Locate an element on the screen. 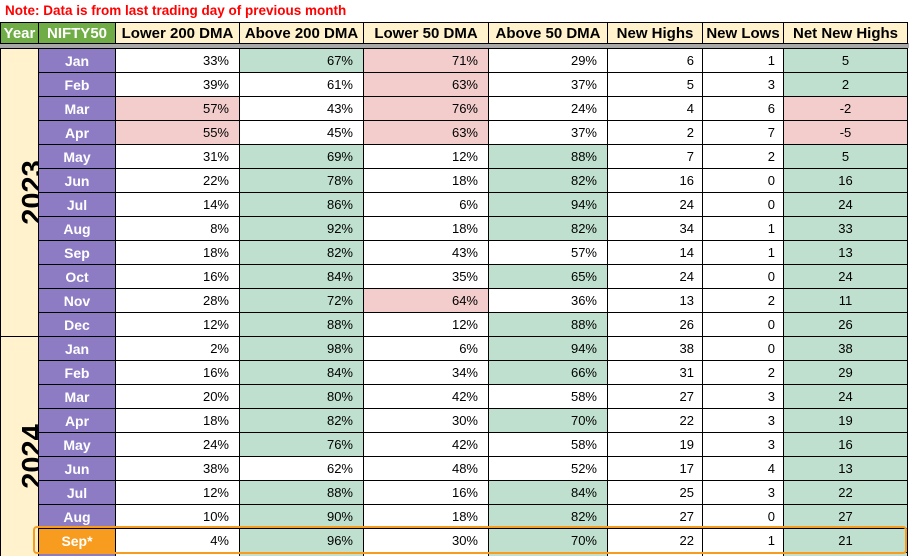 The image size is (909, 556). cell-new-highs: 34 is located at coordinates (655, 228).